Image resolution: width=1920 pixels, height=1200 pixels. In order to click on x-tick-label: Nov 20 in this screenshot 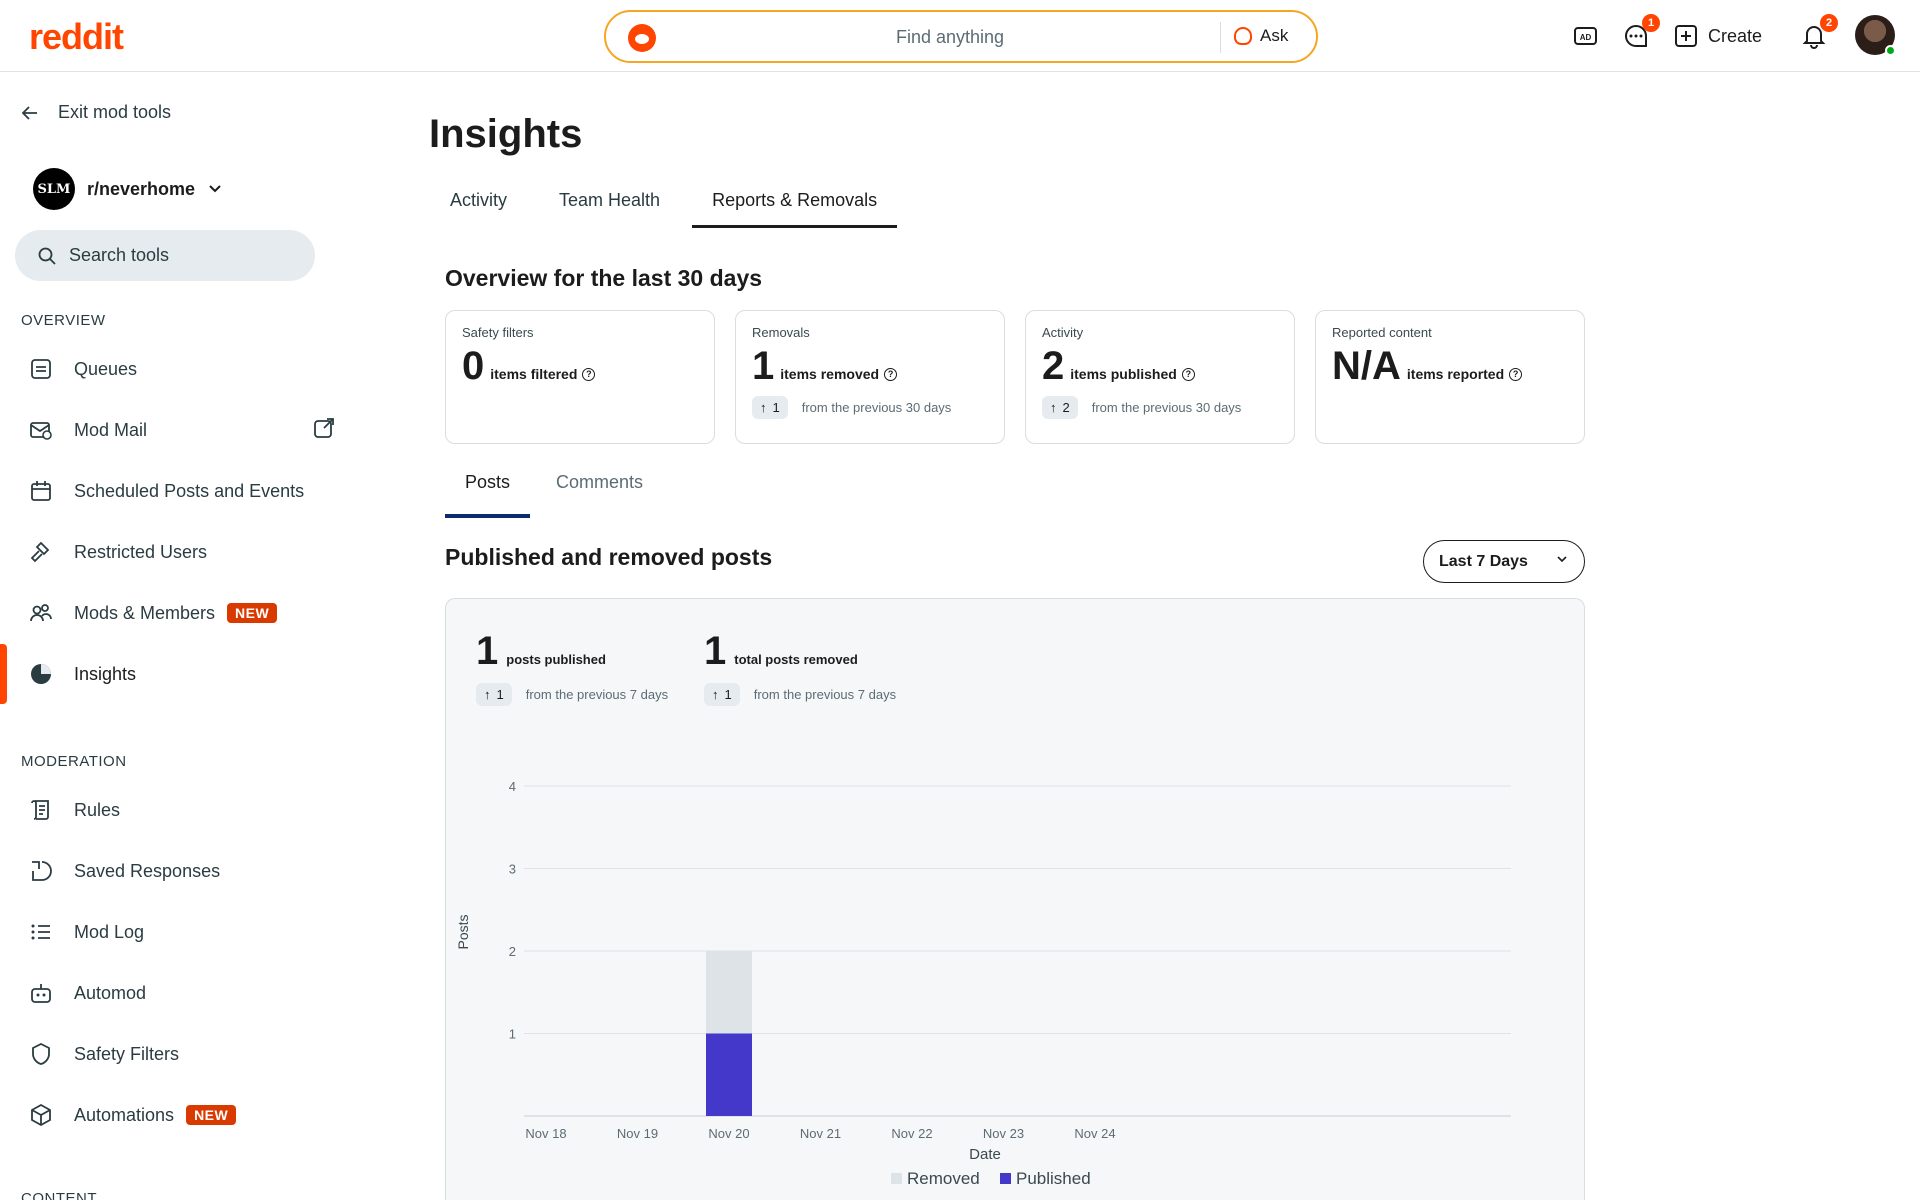, I will do `click(728, 1133)`.